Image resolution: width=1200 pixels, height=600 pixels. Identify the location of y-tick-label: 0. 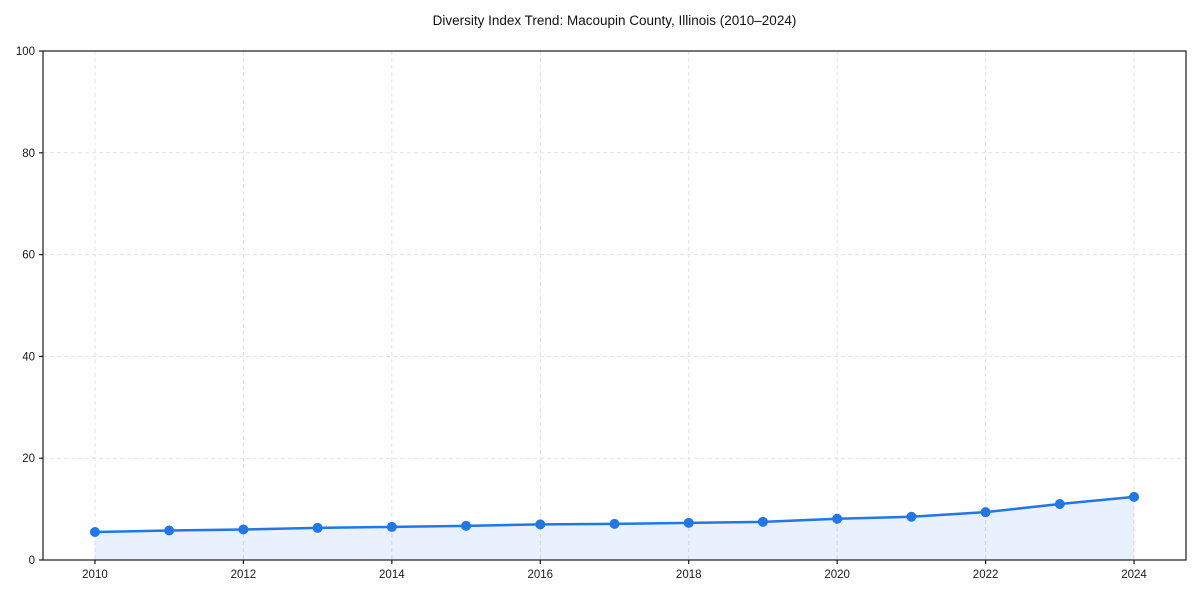
(32, 561).